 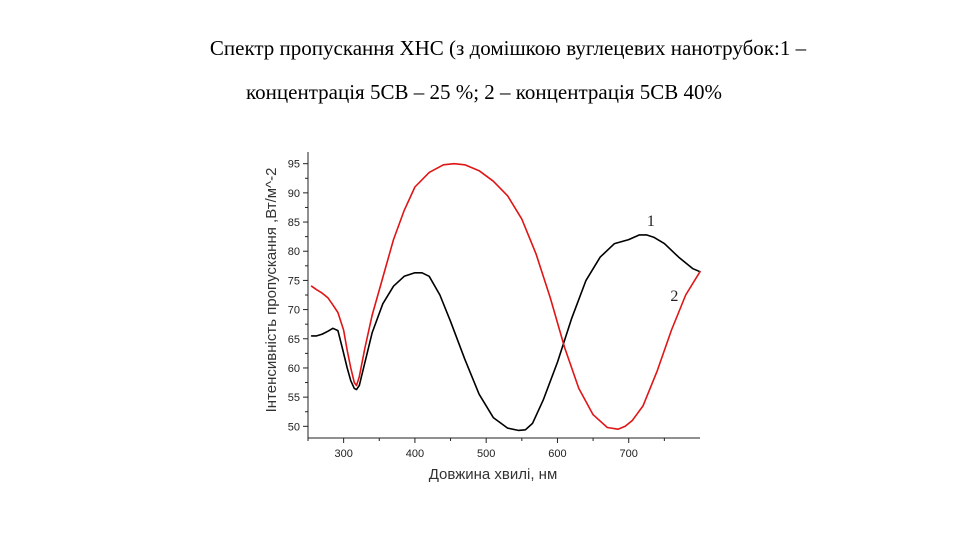 What do you see at coordinates (294, 194) in the screenshot?
I see `y-tick-label: 90` at bounding box center [294, 194].